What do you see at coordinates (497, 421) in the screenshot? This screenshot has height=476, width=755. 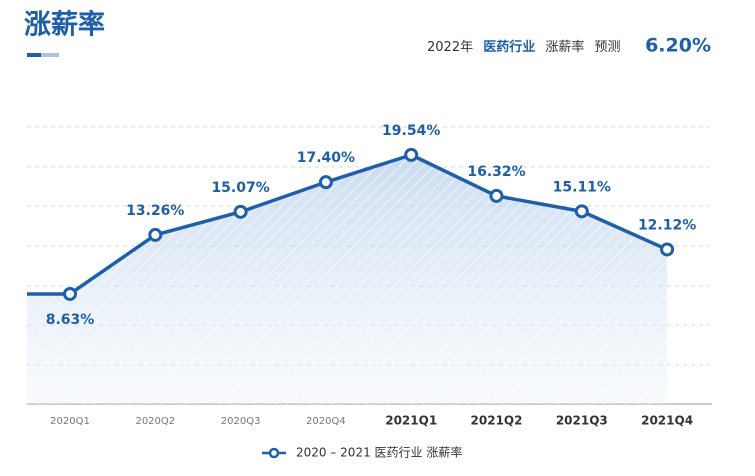 I see `x-tick-label: 2021Q2` at bounding box center [497, 421].